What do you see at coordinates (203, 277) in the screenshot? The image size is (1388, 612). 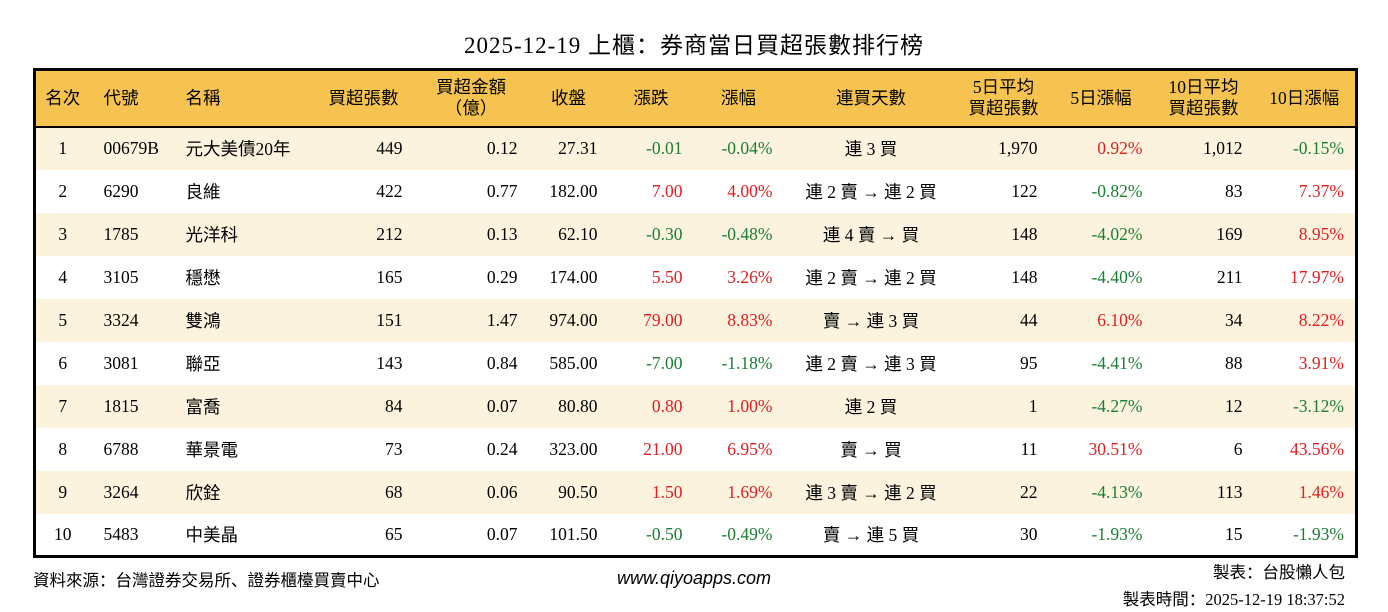 I see `cell-name: 穩懋` at bounding box center [203, 277].